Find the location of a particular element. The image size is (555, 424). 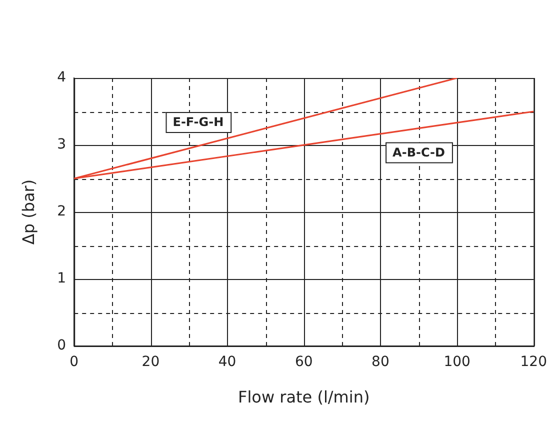

y-tick-label: 2 is located at coordinates (61, 212).